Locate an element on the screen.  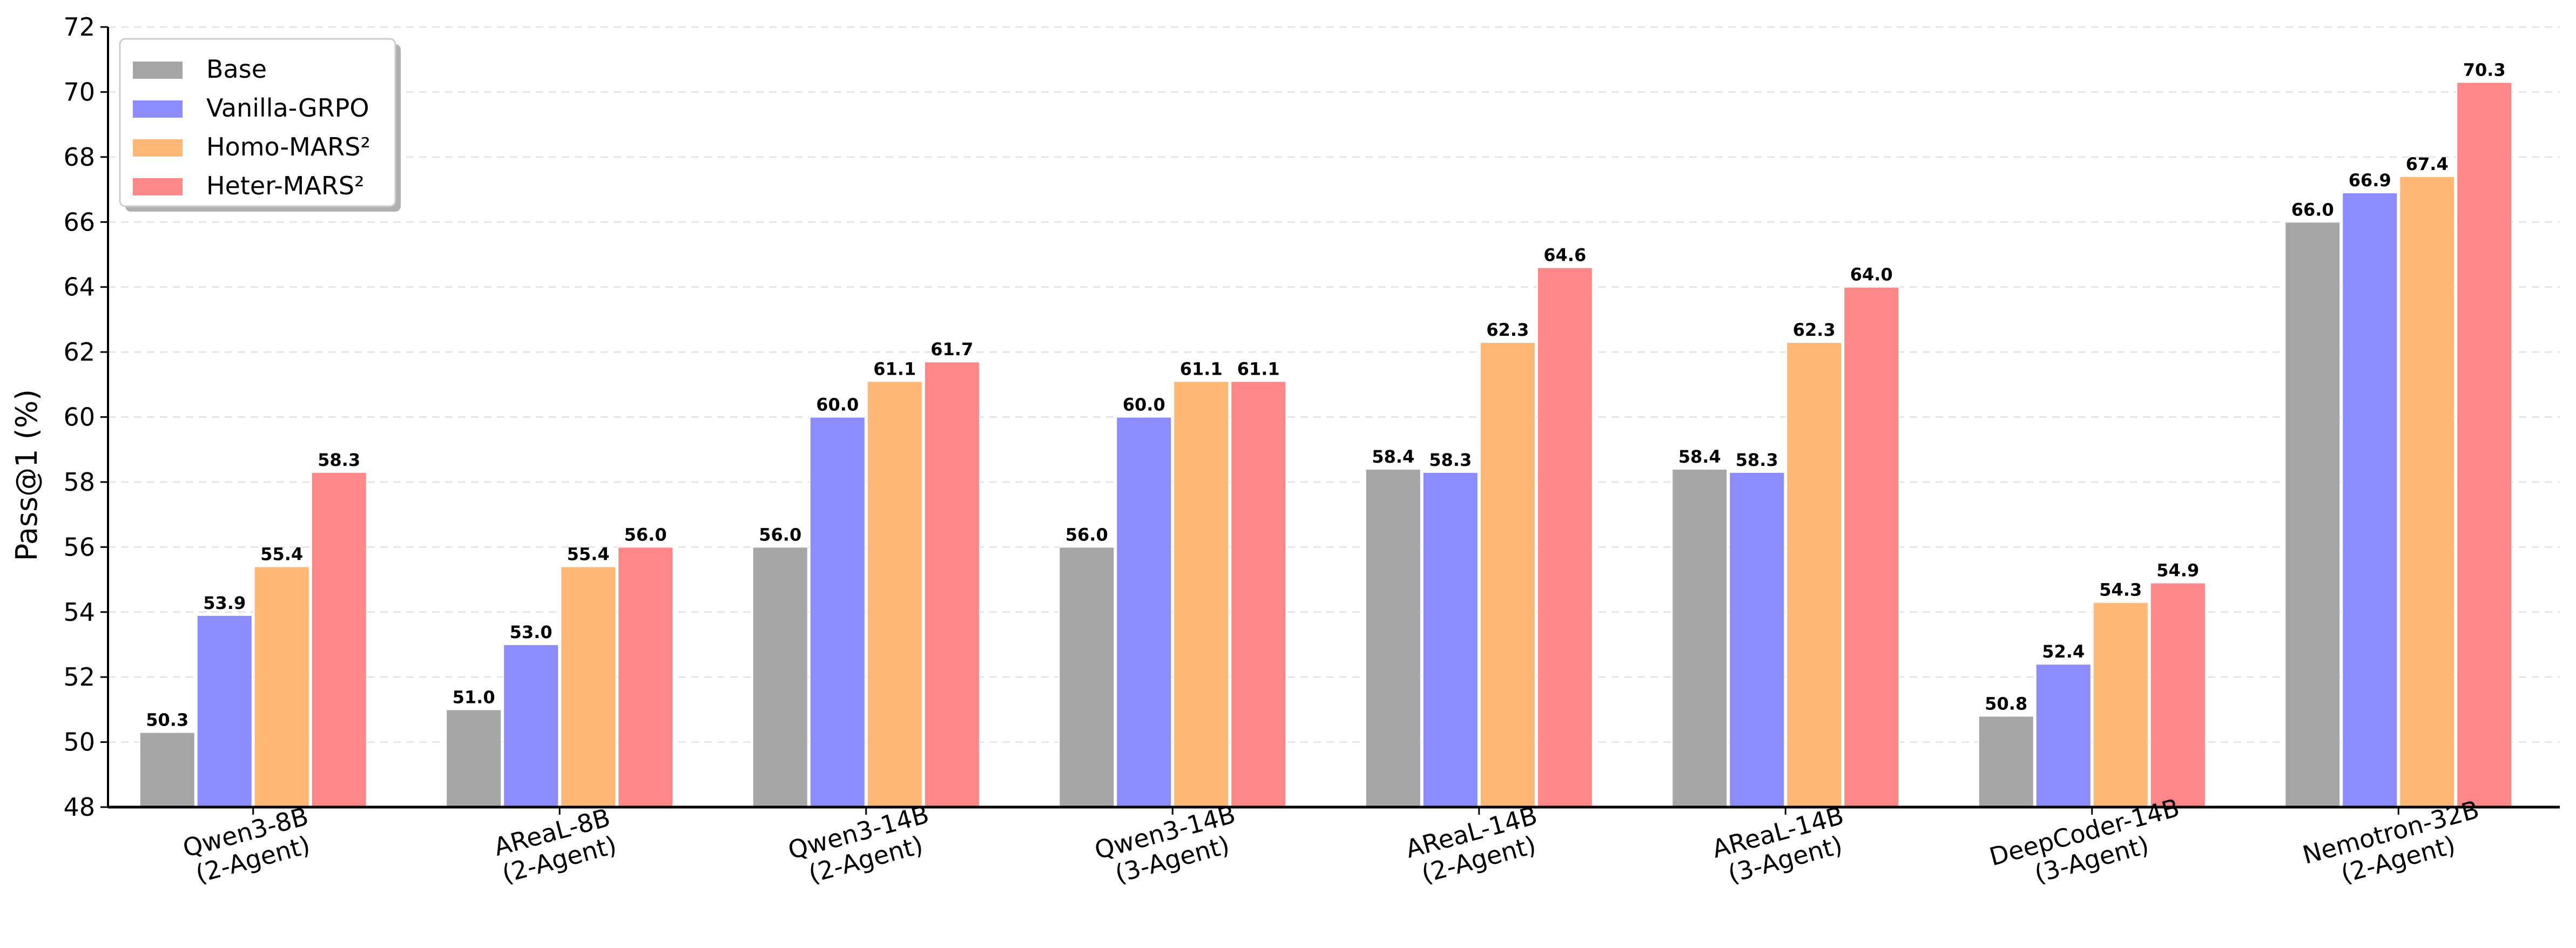
bar-homo-mars--7 is located at coordinates (2427, 491).